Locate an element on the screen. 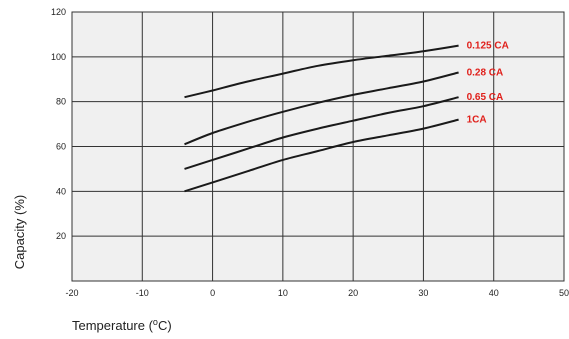 The height and width of the screenshot is (339, 569). x-tick-label: 30 is located at coordinates (423, 293).